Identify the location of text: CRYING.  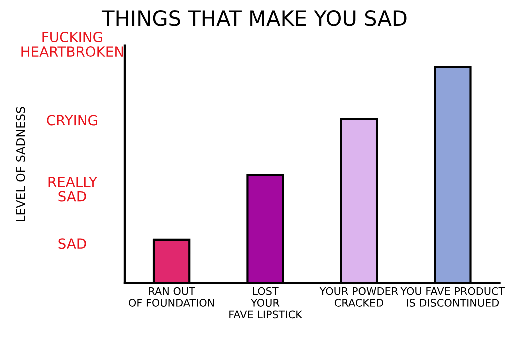
(72, 120).